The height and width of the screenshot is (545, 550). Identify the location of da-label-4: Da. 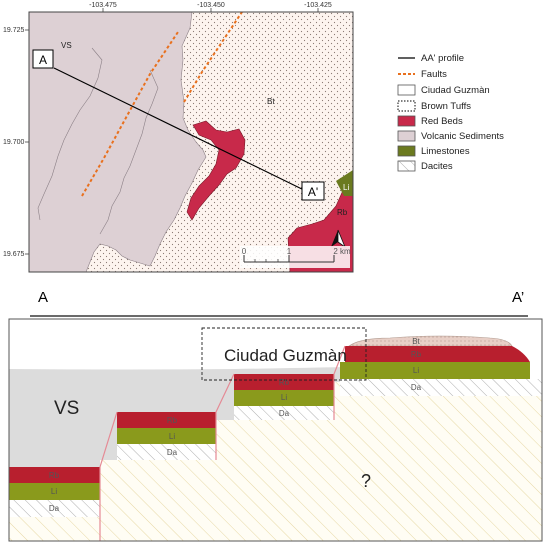
(416, 387).